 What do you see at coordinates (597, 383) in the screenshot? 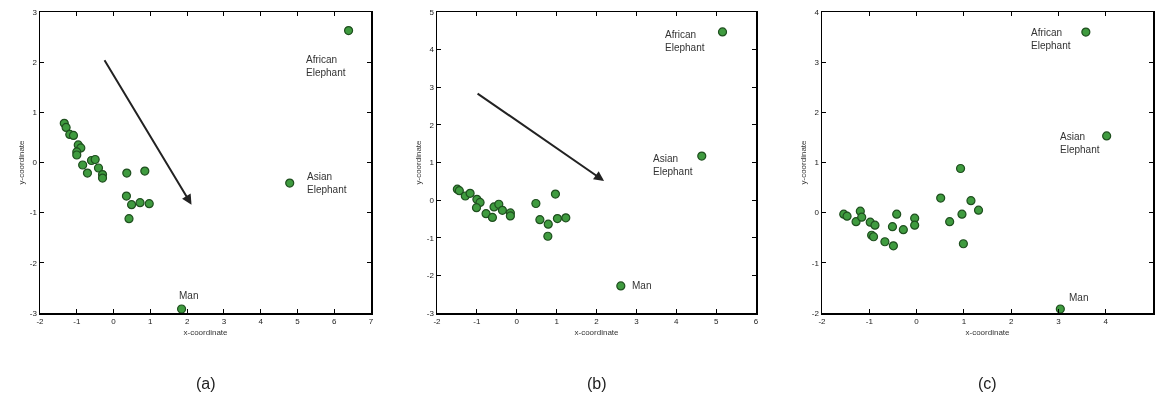
I see `text: (b)` at bounding box center [597, 383].